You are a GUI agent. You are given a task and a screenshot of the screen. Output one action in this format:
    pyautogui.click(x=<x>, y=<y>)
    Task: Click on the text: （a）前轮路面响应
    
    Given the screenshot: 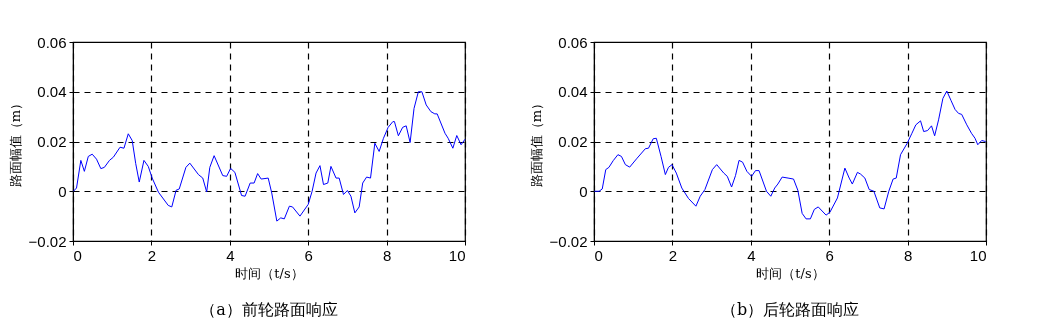 What is the action you would take?
    pyautogui.click(x=269, y=309)
    